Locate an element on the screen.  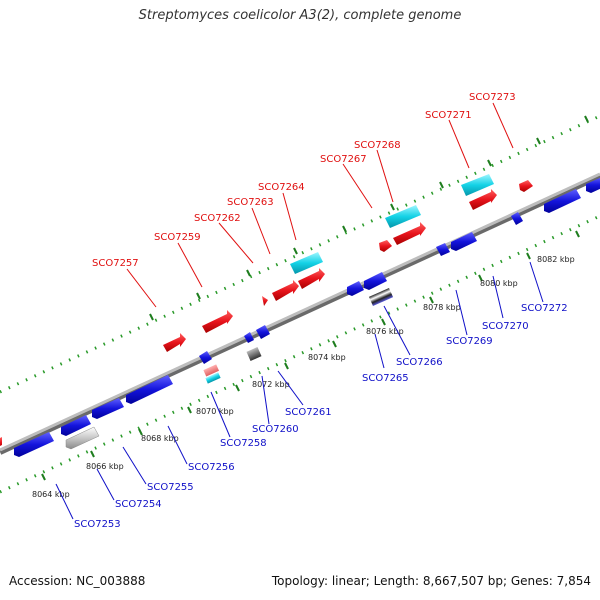
gene-label: SCO7267 is located at coordinates (343, 159).